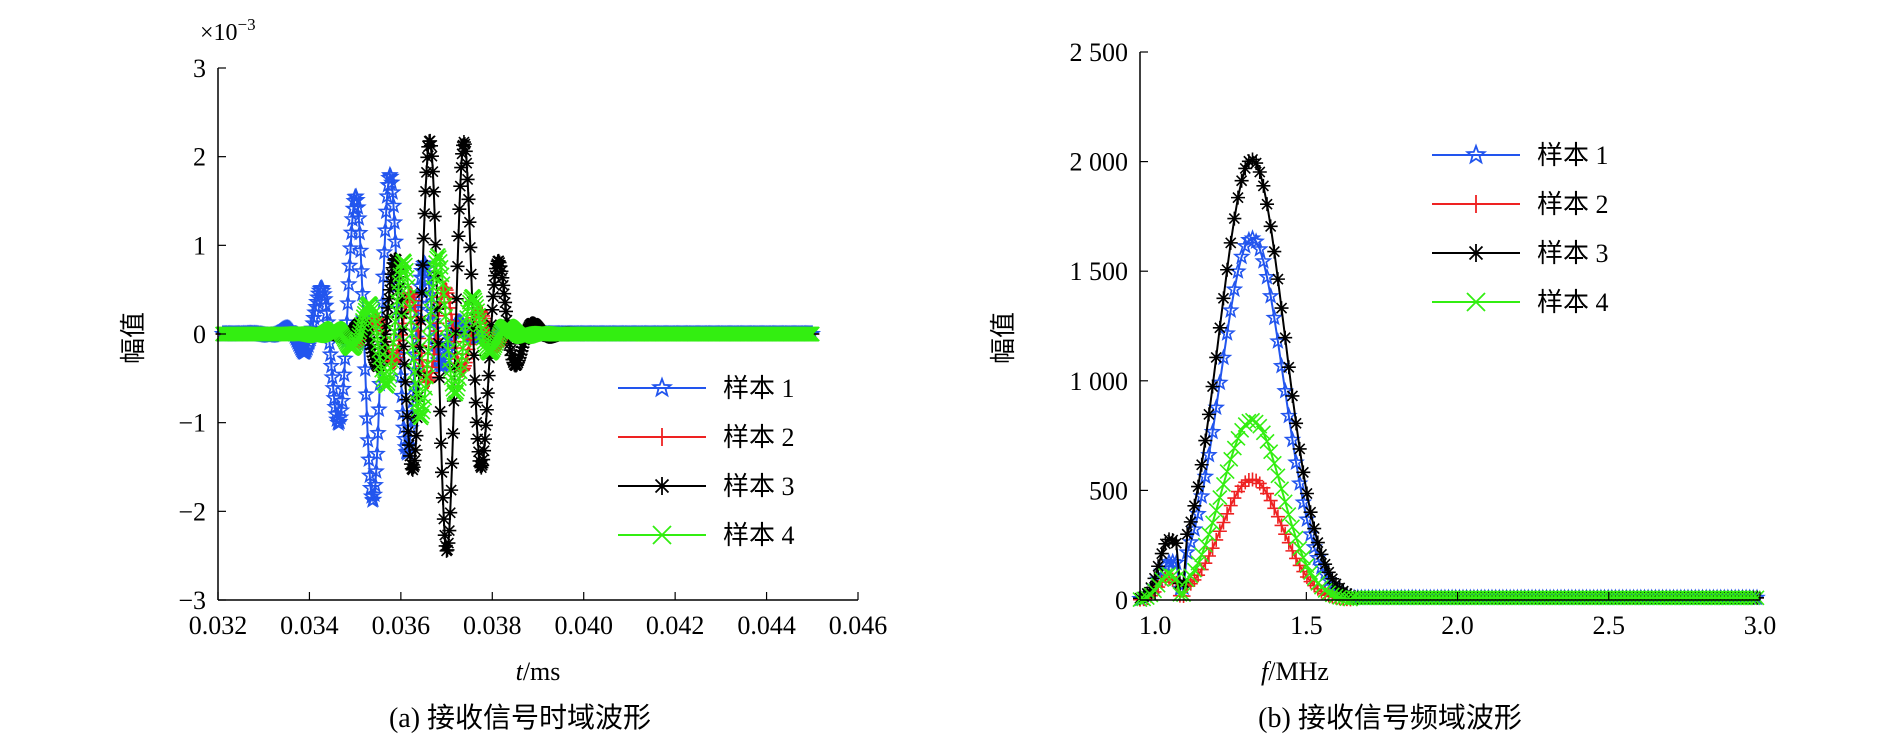 The width and height of the screenshot is (1890, 744). What do you see at coordinates (192, 423) in the screenshot?
I see `y-tick-label: −1` at bounding box center [192, 423].